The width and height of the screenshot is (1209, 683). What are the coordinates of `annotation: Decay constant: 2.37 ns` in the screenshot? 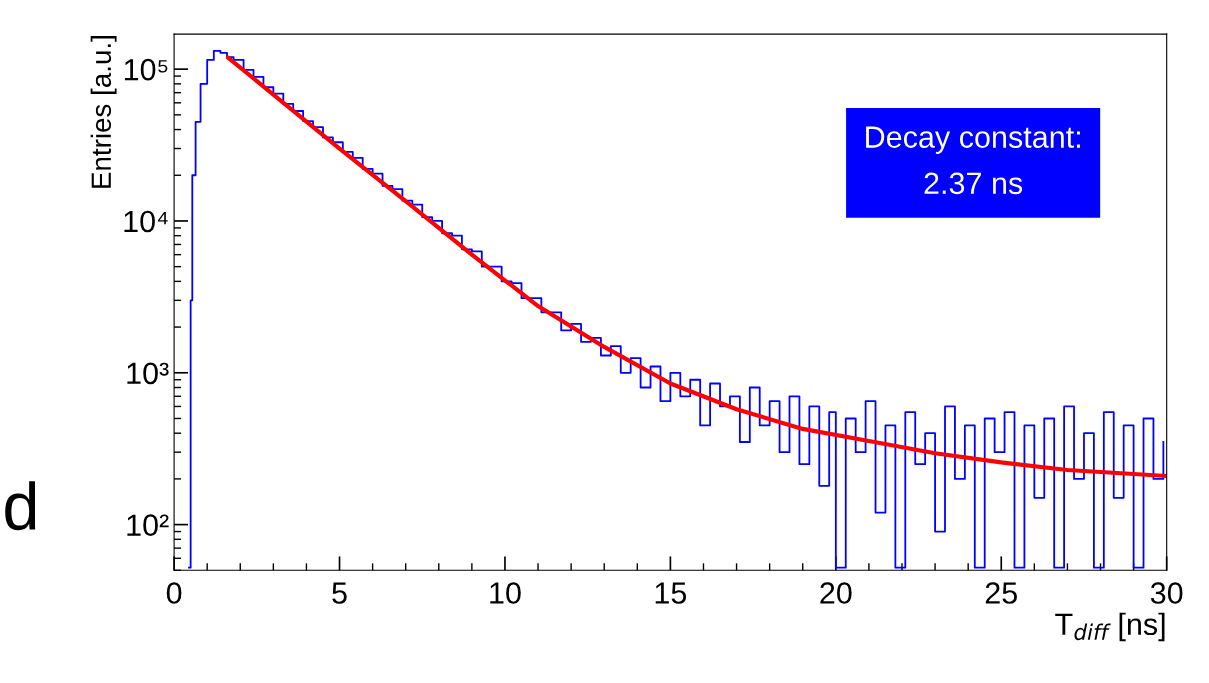 It's located at (973, 160).